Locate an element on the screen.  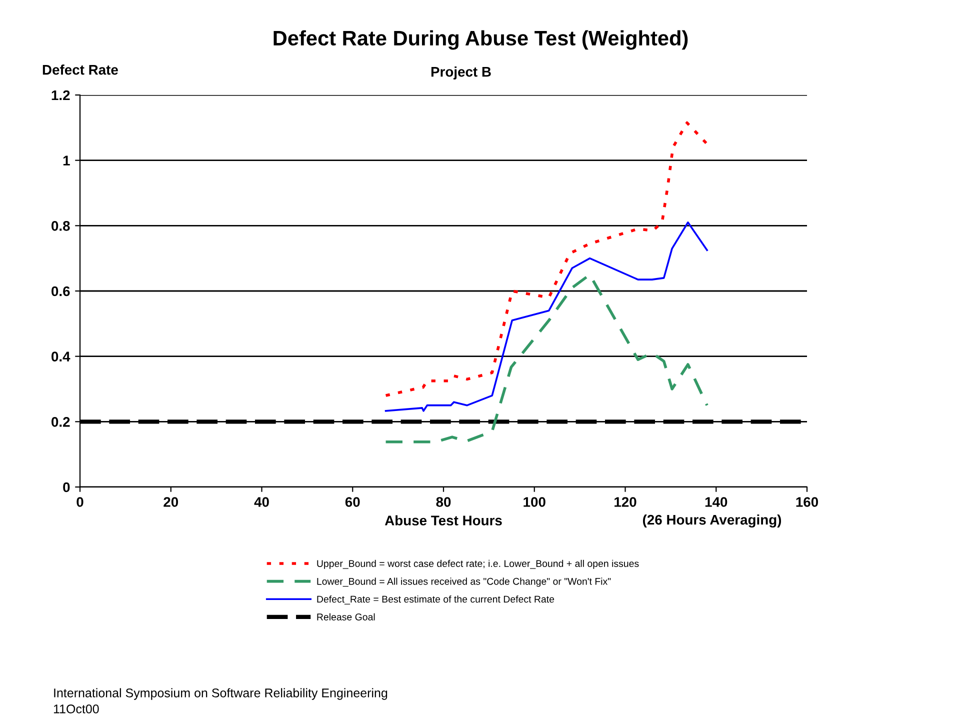
y-tick-label: 1.2 is located at coordinates (61, 95).